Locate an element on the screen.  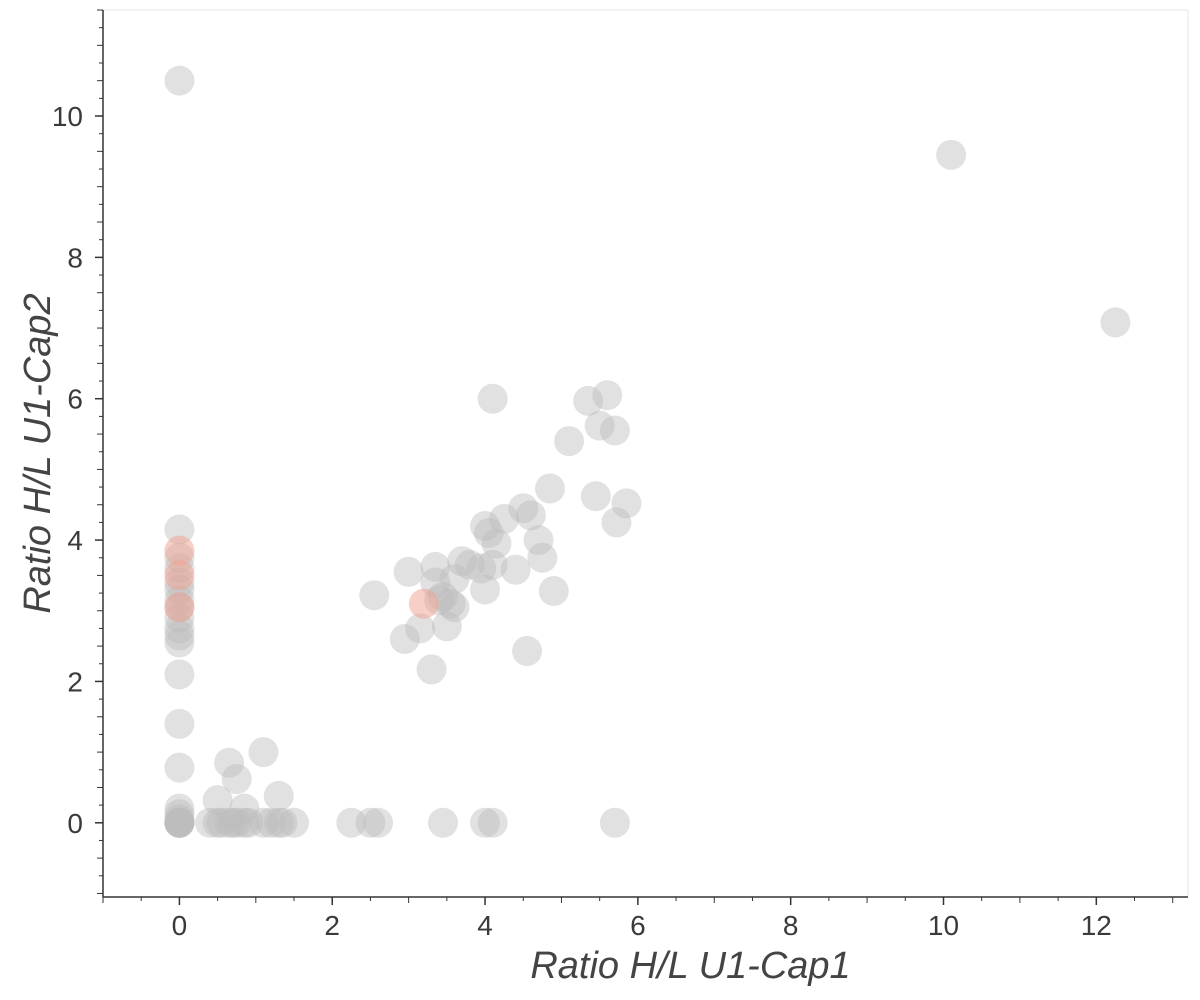
y-axis-title: Ratio H/L U1-Cap2 is located at coordinates (38, 453).